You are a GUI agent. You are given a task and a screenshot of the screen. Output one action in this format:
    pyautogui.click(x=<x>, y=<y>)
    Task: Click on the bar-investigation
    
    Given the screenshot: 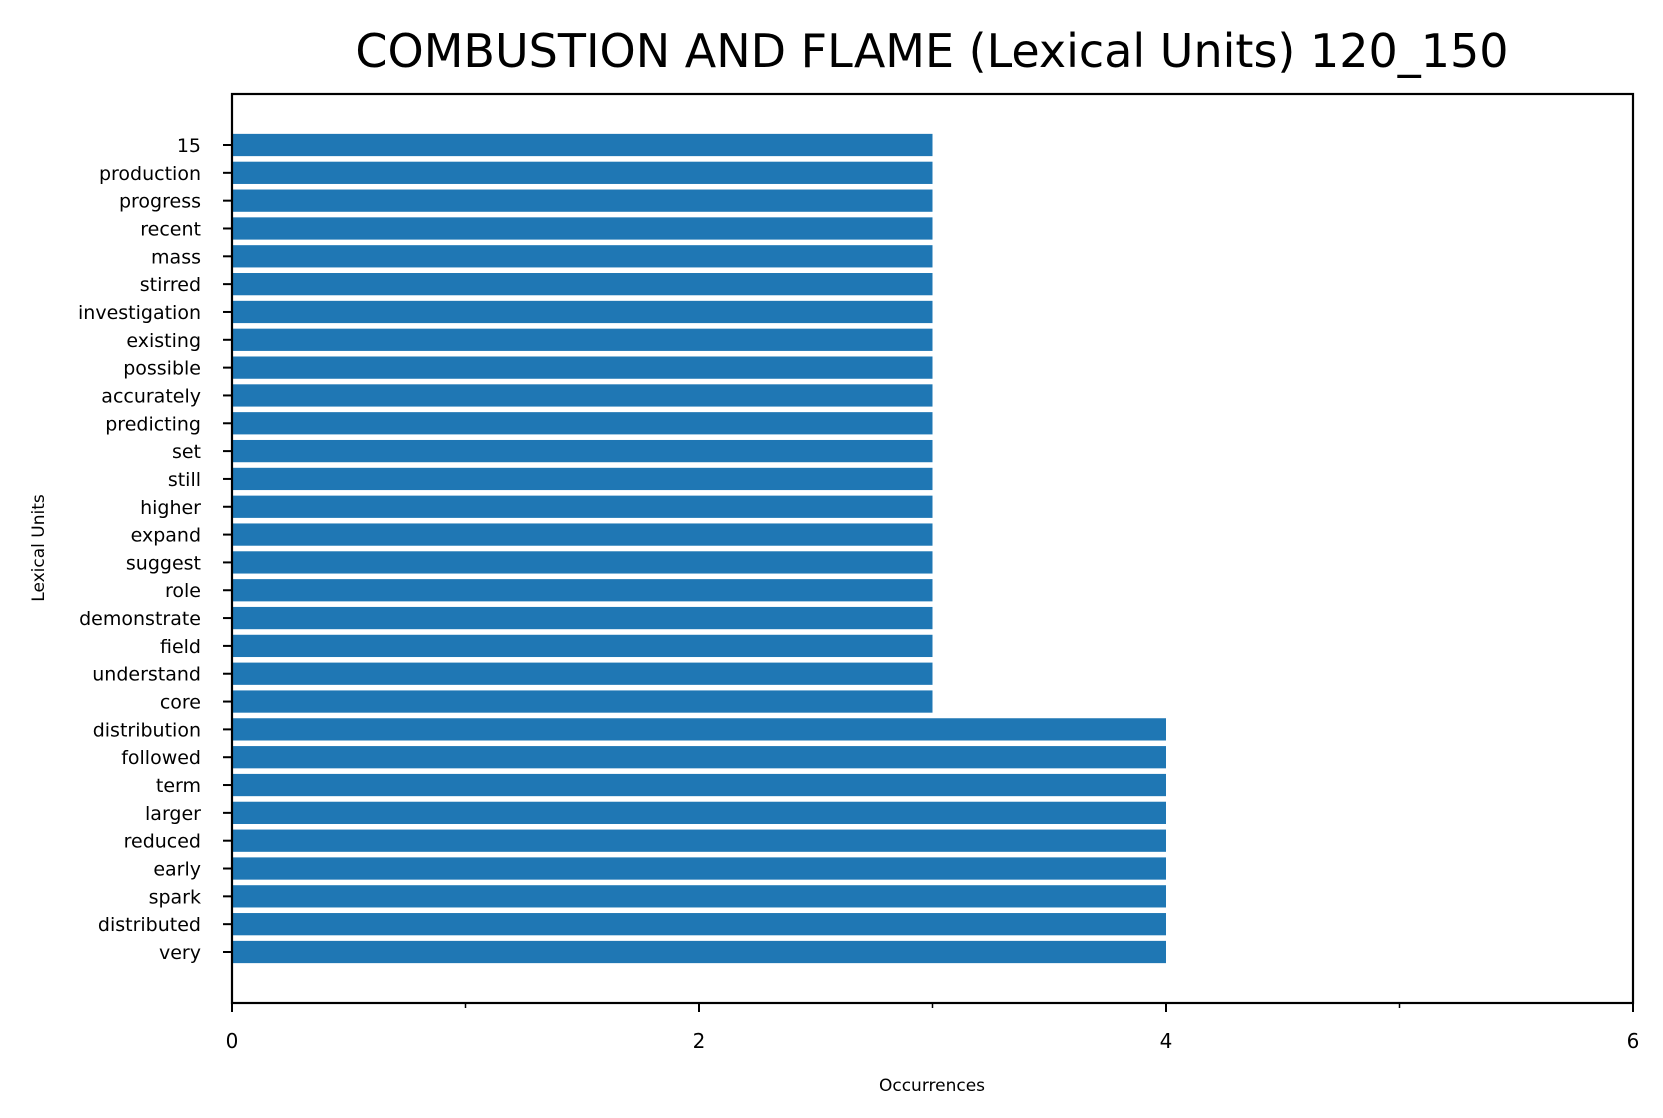 What is the action you would take?
    pyautogui.click(x=582, y=312)
    